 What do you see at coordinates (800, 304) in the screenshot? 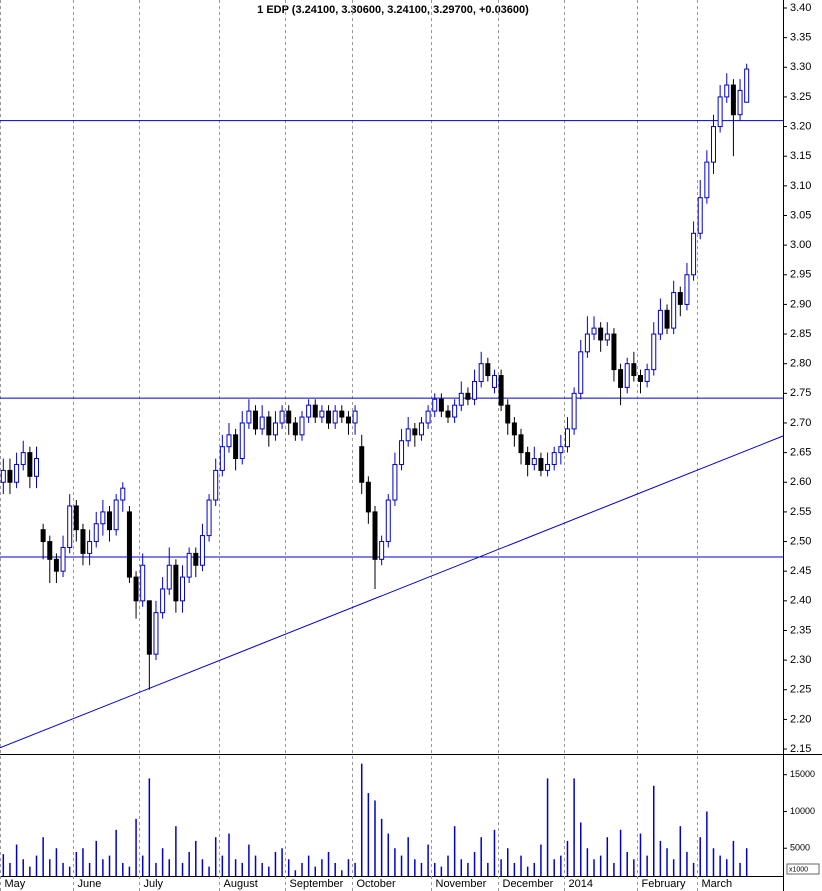
I see `y-tick-label: 2.90` at bounding box center [800, 304].